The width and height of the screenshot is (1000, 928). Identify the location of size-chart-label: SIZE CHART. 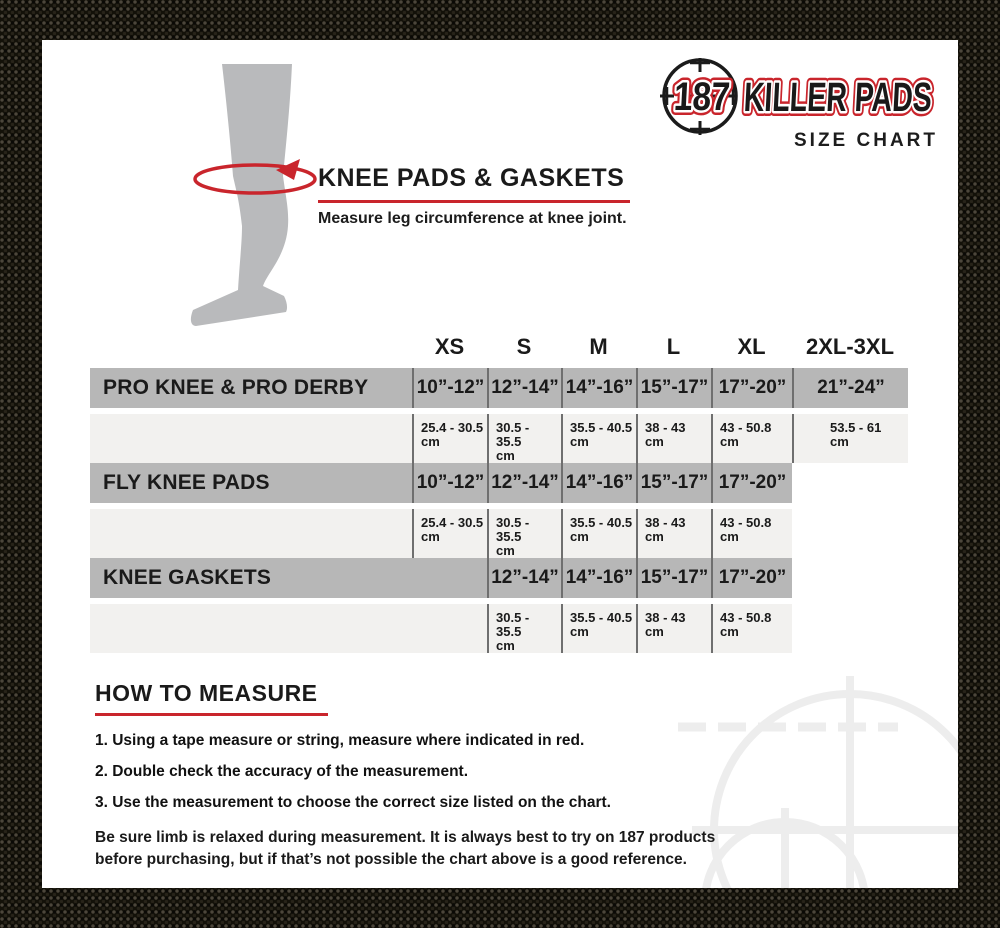
(866, 140).